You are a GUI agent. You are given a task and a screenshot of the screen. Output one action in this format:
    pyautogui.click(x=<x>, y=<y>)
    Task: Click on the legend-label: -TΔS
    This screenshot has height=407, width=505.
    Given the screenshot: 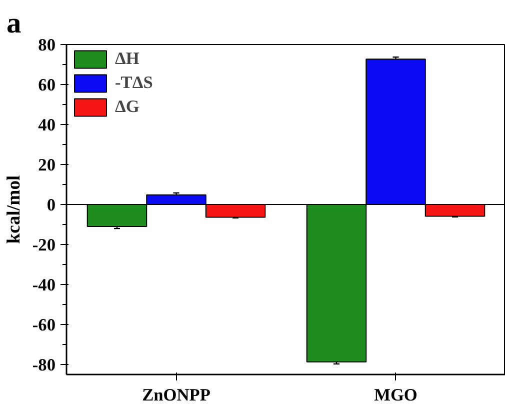 What is the action you would take?
    pyautogui.click(x=134, y=83)
    